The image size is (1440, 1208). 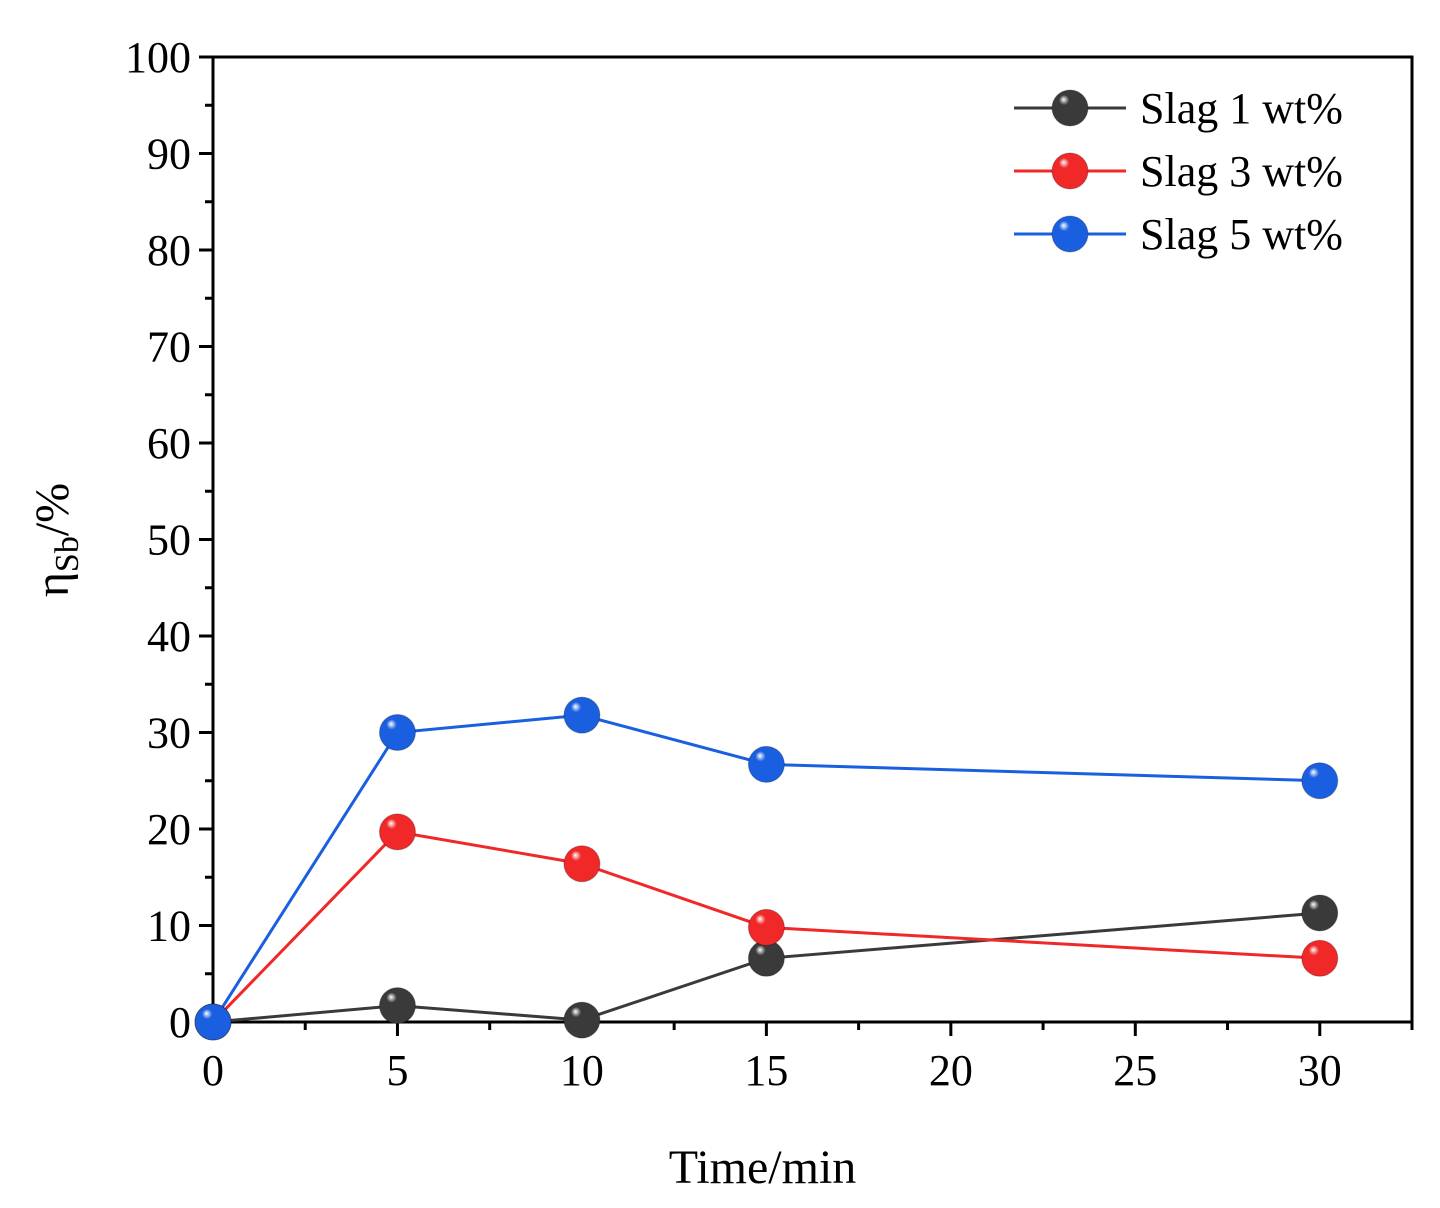 What do you see at coordinates (766, 1070) in the screenshot?
I see `x-tick-label: 15` at bounding box center [766, 1070].